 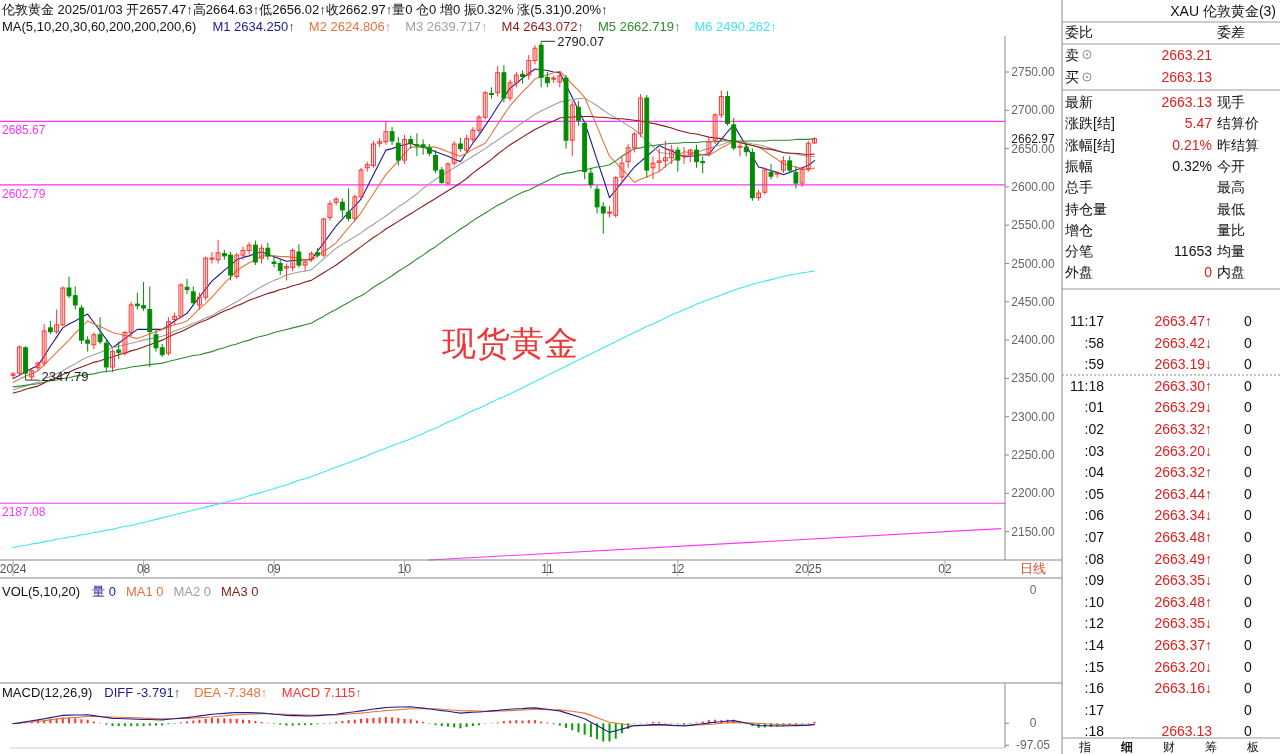 I want to click on text: 结算价, so click(x=1238, y=123).